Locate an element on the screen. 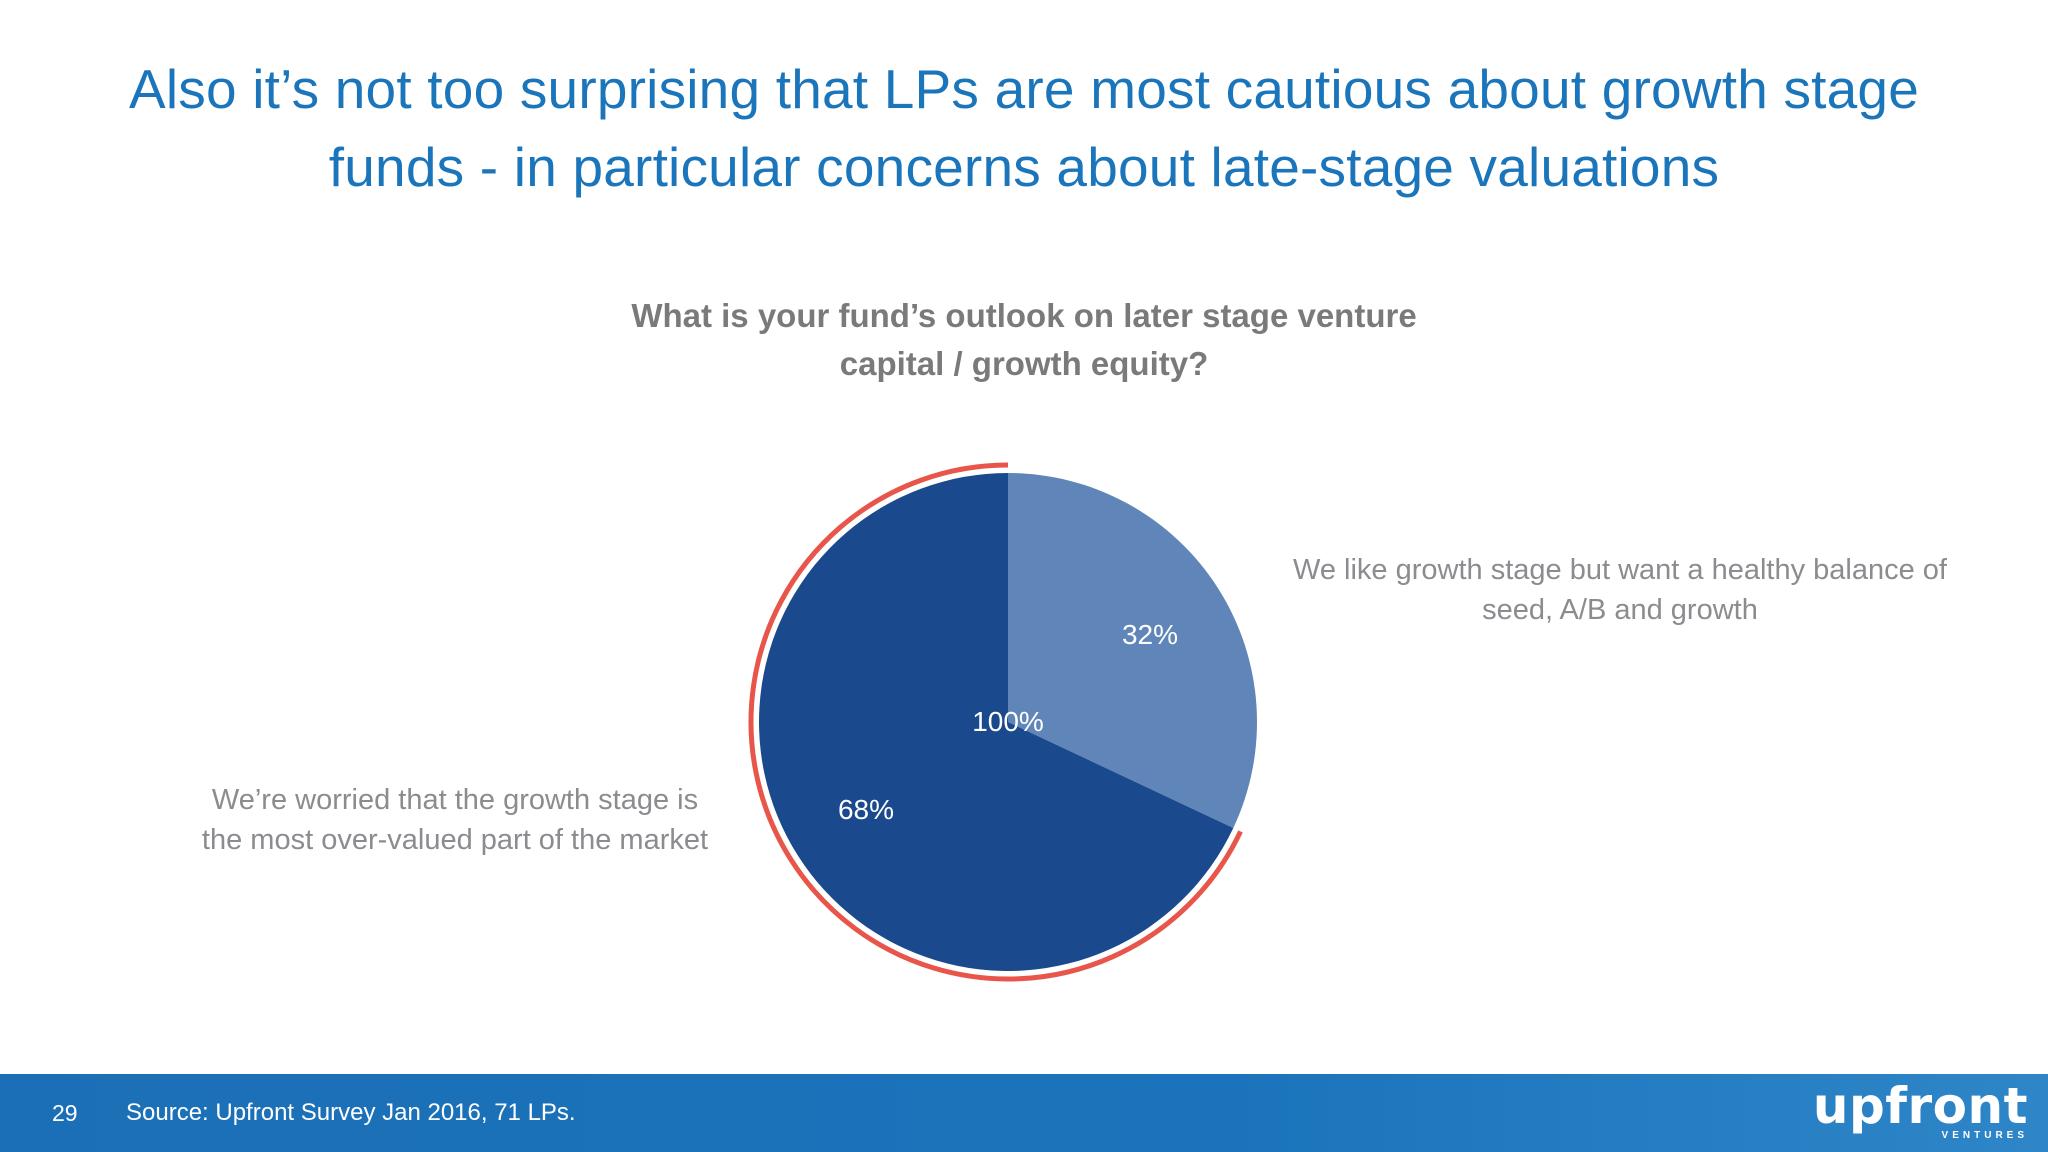 This screenshot has width=2048, height=1152. highlight-arc is located at coordinates (995, 722).